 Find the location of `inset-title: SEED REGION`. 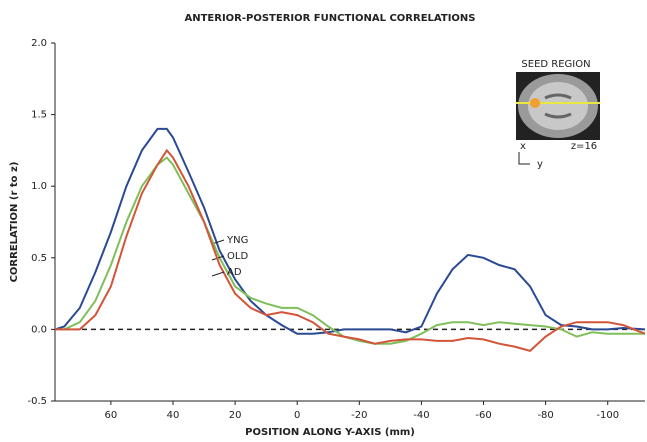

inset-title: SEED REGION is located at coordinates (555, 64).